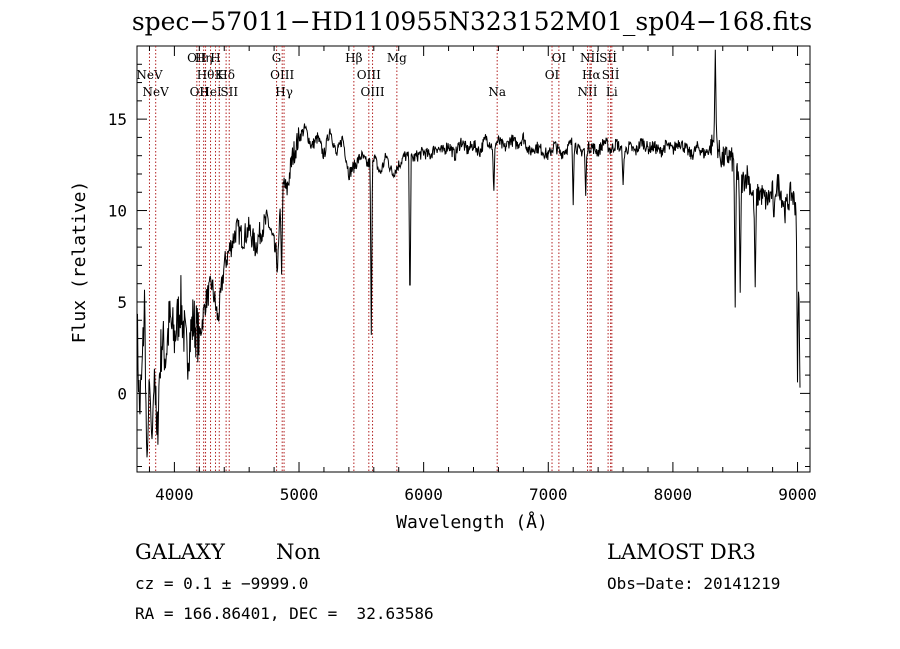 Image resolution: width=900 pixels, height=649 pixels. What do you see at coordinates (180, 552) in the screenshot?
I see `galaxy-class: GALAXY` at bounding box center [180, 552].